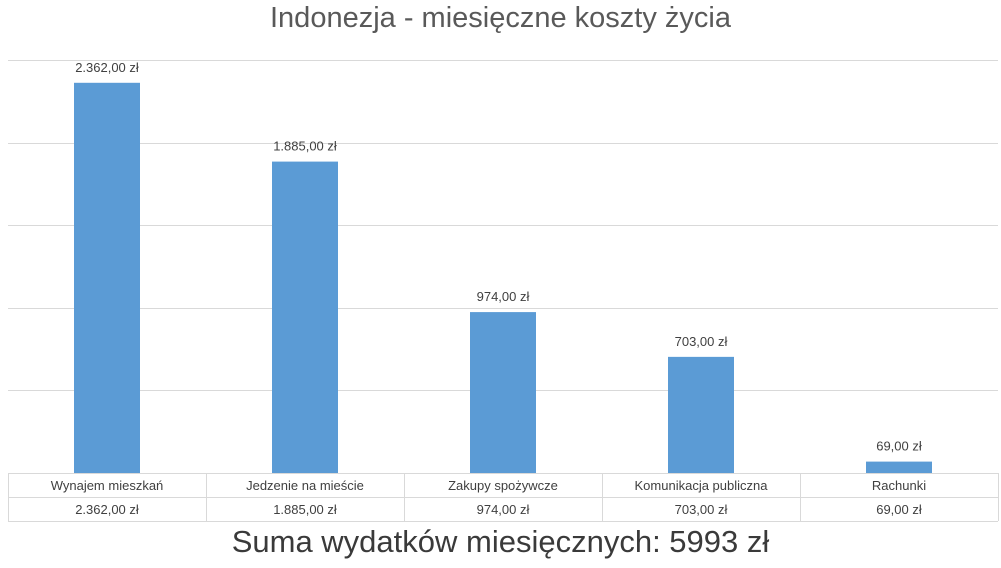 Image resolution: width=1001 pixels, height=568 pixels. What do you see at coordinates (701, 509) in the screenshot?
I see `table-value-4: 703,00 zł` at bounding box center [701, 509].